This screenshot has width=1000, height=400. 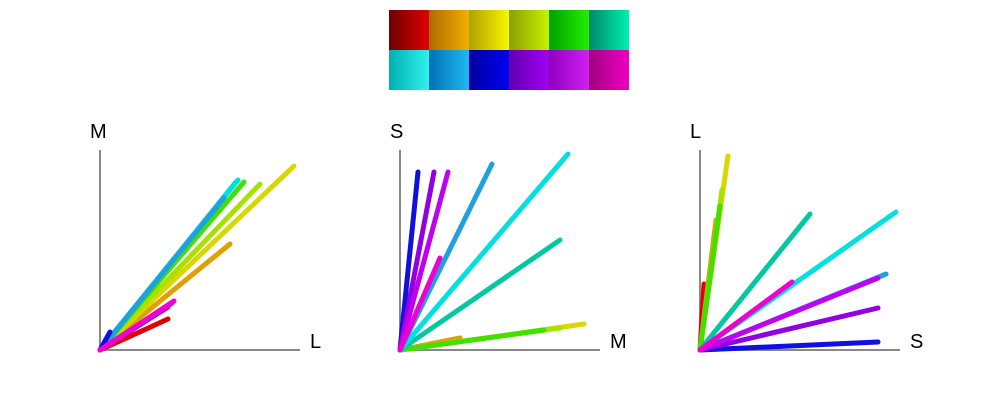 I want to click on plot-s-l-canvas, so click(x=798, y=251).